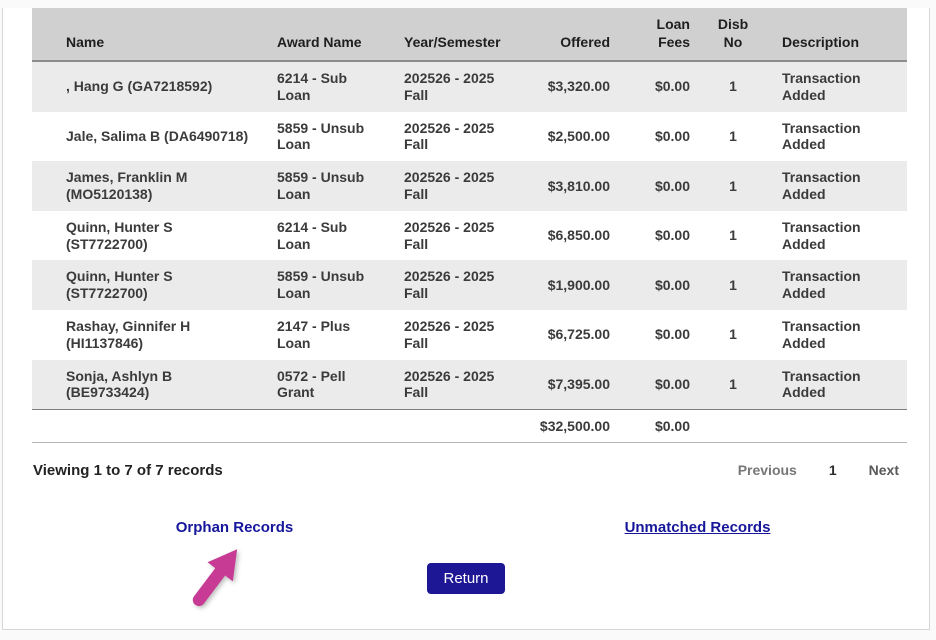 This screenshot has width=936, height=640. I want to click on table-cell: 2147 - Plus Loan, so click(314, 334).